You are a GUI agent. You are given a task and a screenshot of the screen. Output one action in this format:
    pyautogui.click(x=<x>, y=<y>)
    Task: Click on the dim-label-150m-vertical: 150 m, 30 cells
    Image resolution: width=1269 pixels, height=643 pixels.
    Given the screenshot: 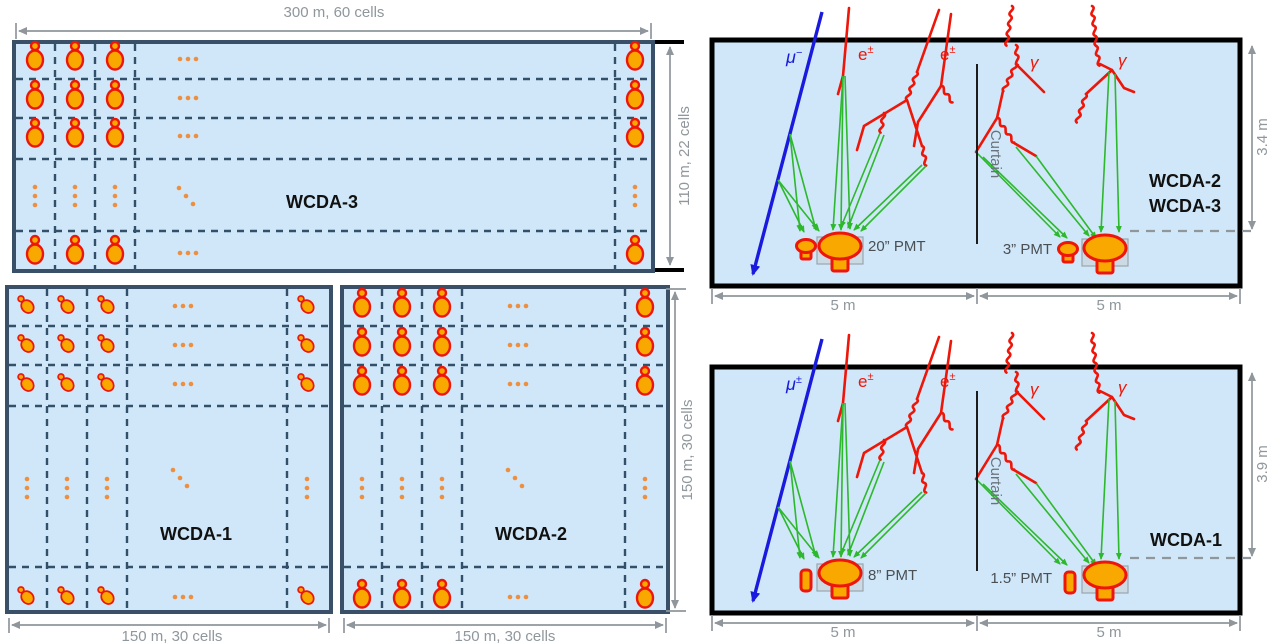 What is the action you would take?
    pyautogui.click(x=687, y=450)
    